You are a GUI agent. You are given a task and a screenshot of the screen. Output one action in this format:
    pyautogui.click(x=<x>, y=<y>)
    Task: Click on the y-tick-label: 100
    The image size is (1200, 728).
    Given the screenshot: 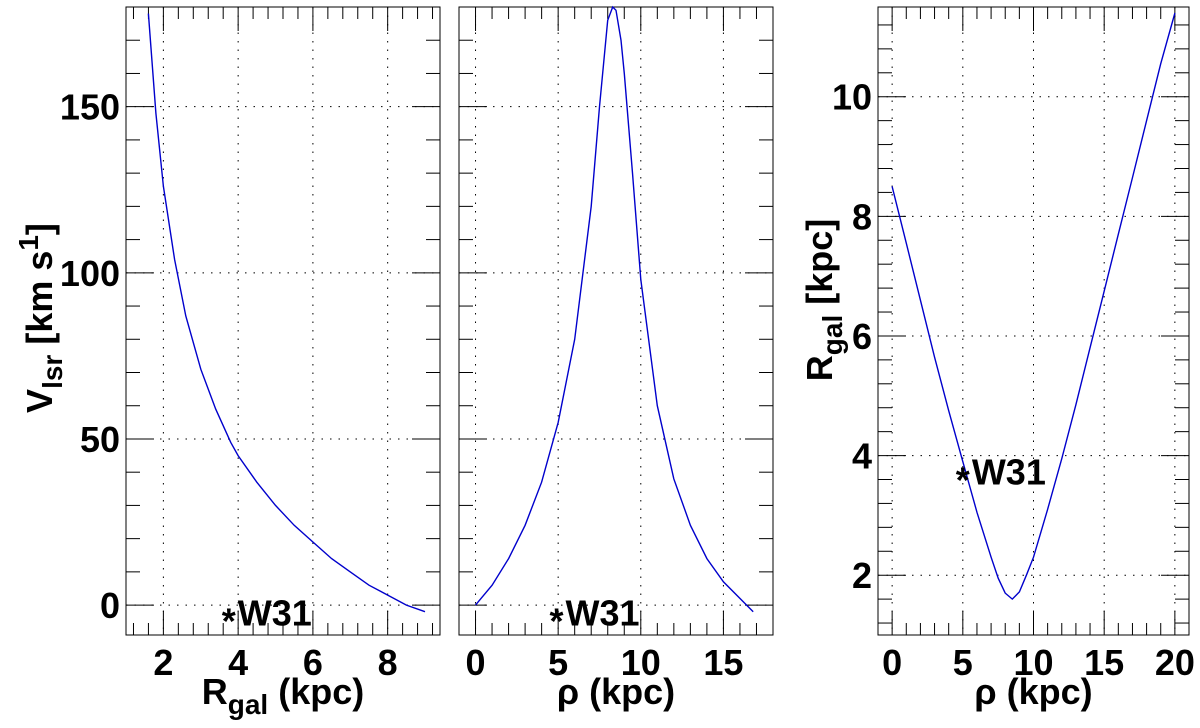 What is the action you would take?
    pyautogui.click(x=90, y=273)
    